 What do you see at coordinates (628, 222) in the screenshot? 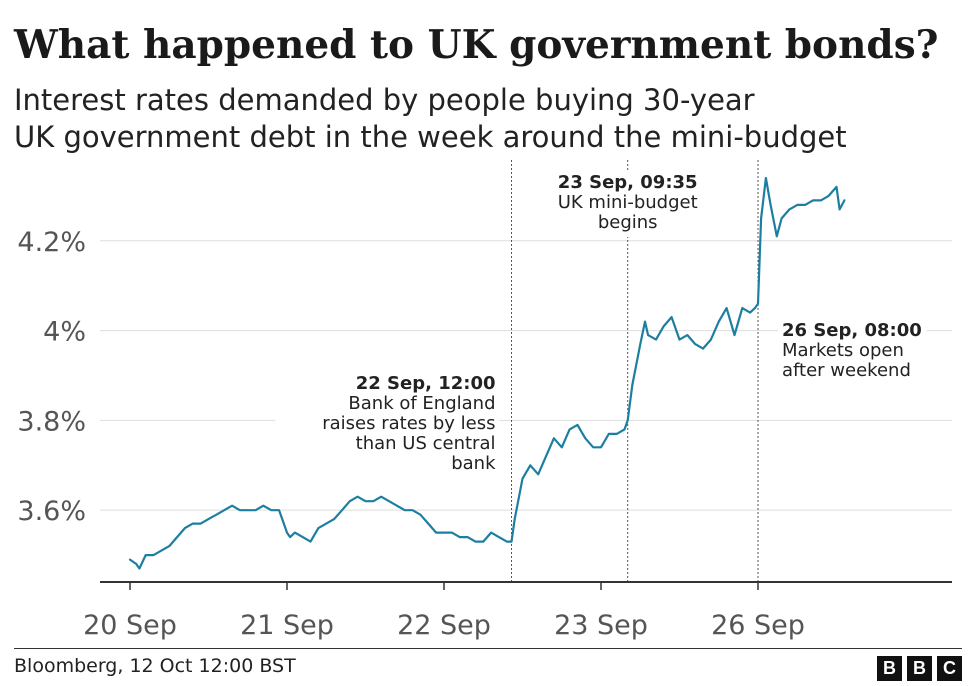
I see `annotation-1-line-1: begins` at bounding box center [628, 222].